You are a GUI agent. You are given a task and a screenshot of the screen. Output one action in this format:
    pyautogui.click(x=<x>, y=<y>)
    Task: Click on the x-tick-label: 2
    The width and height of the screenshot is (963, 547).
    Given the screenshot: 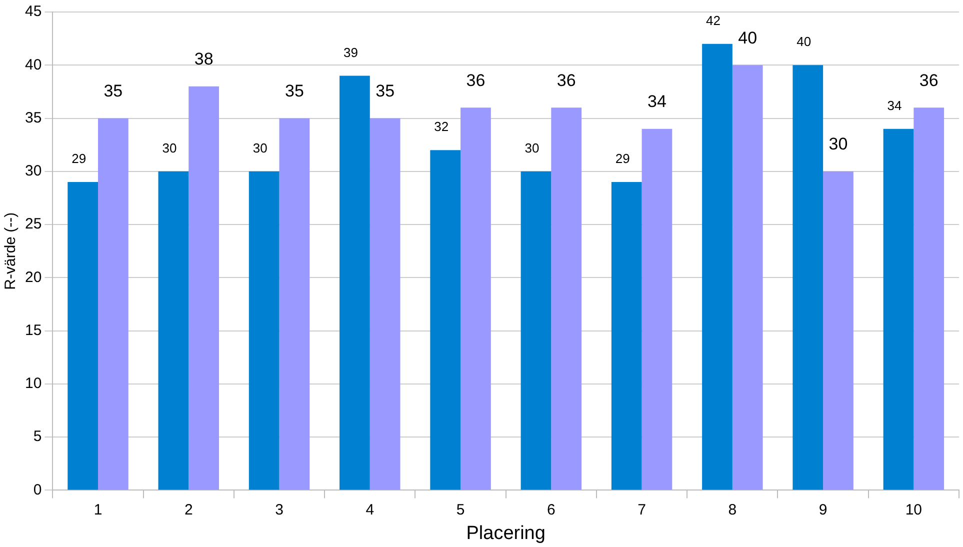 What is the action you would take?
    pyautogui.click(x=188, y=509)
    